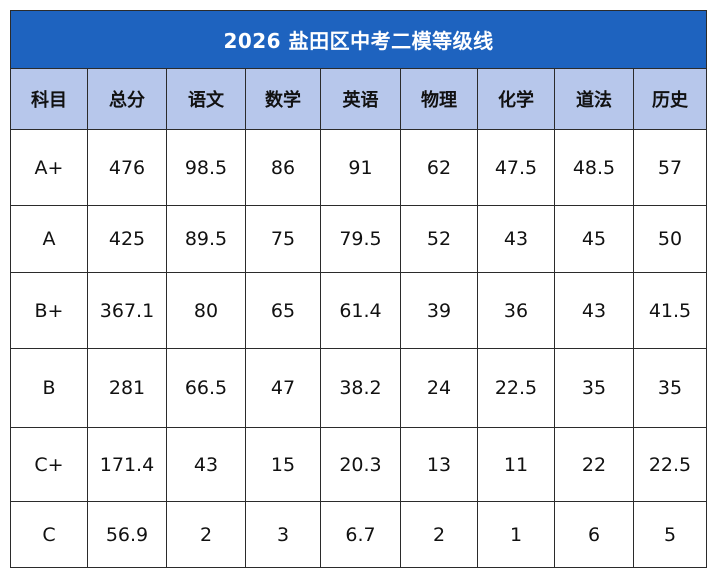 Image resolution: width=715 pixels, height=572 pixels. What do you see at coordinates (127, 388) in the screenshot?
I see `table-cell: 281` at bounding box center [127, 388].